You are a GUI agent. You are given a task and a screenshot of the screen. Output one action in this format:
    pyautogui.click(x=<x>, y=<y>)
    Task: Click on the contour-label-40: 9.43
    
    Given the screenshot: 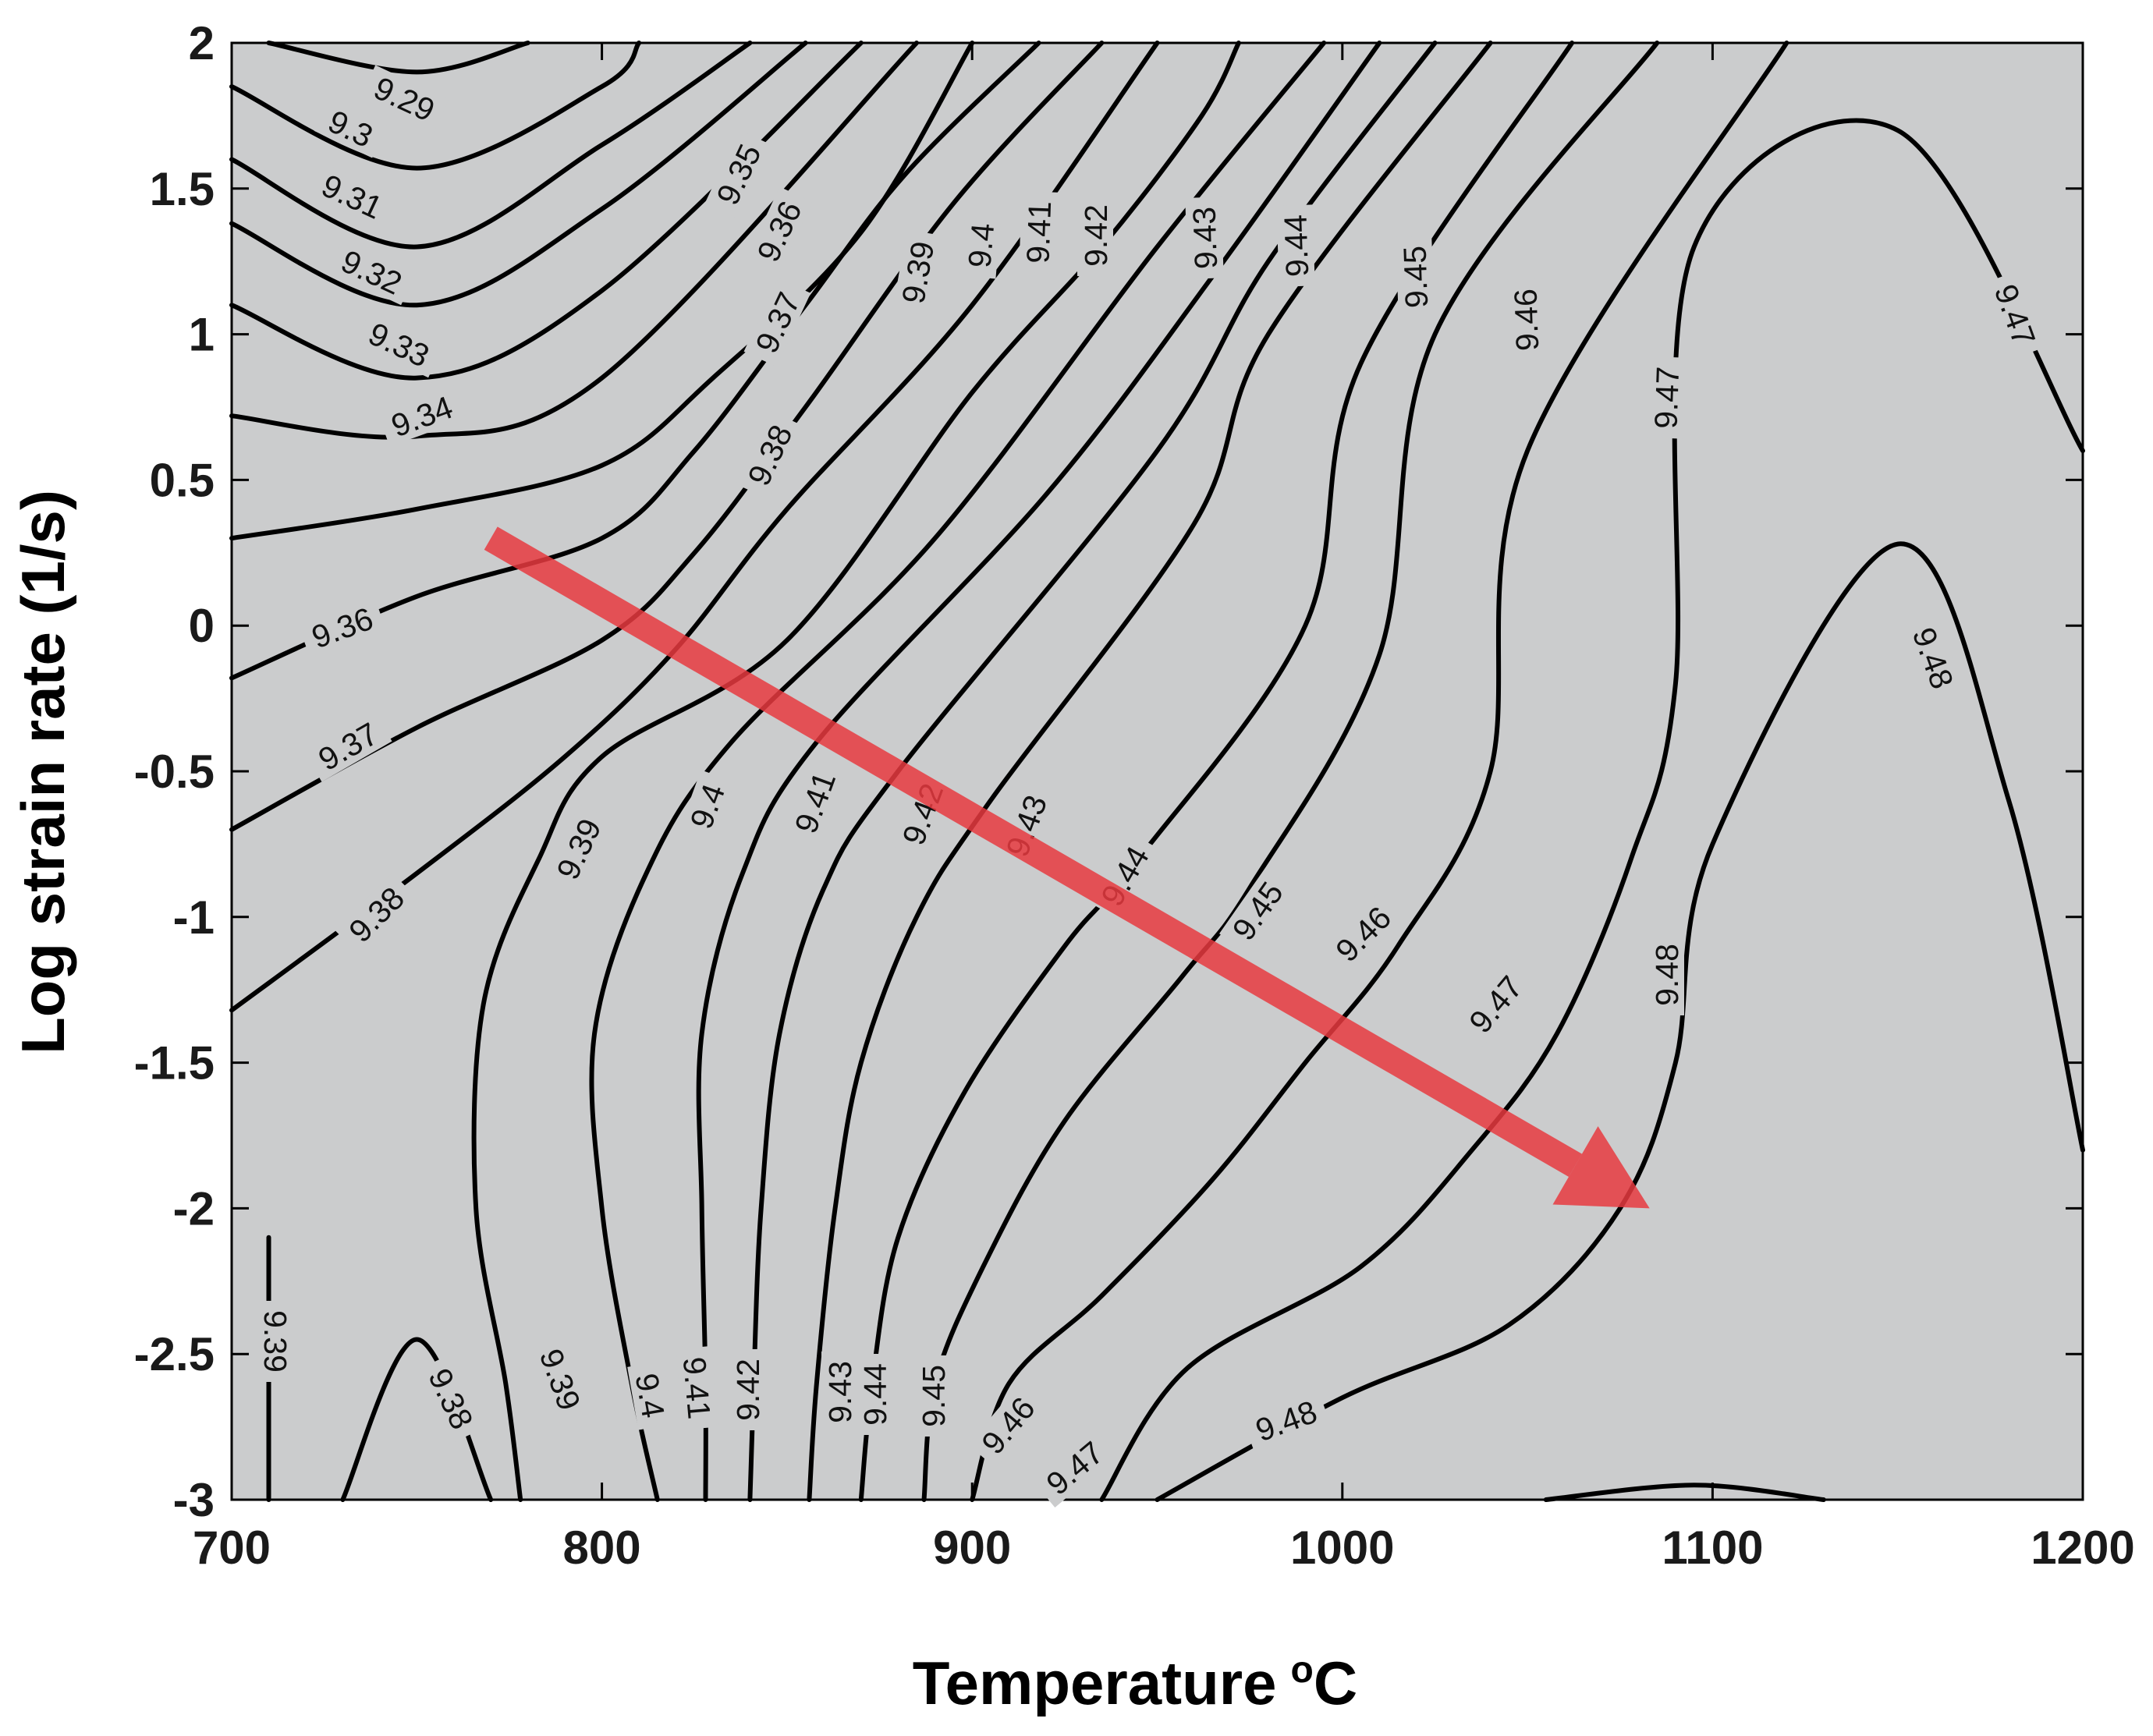 What is the action you would take?
    pyautogui.click(x=839, y=1393)
    